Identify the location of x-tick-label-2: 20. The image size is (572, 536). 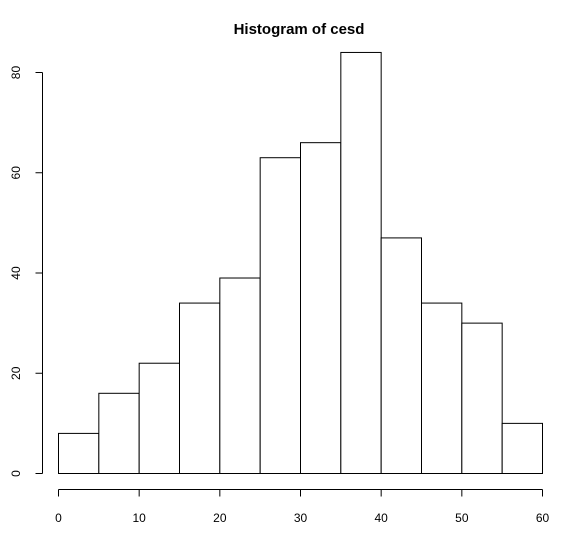
(220, 518).